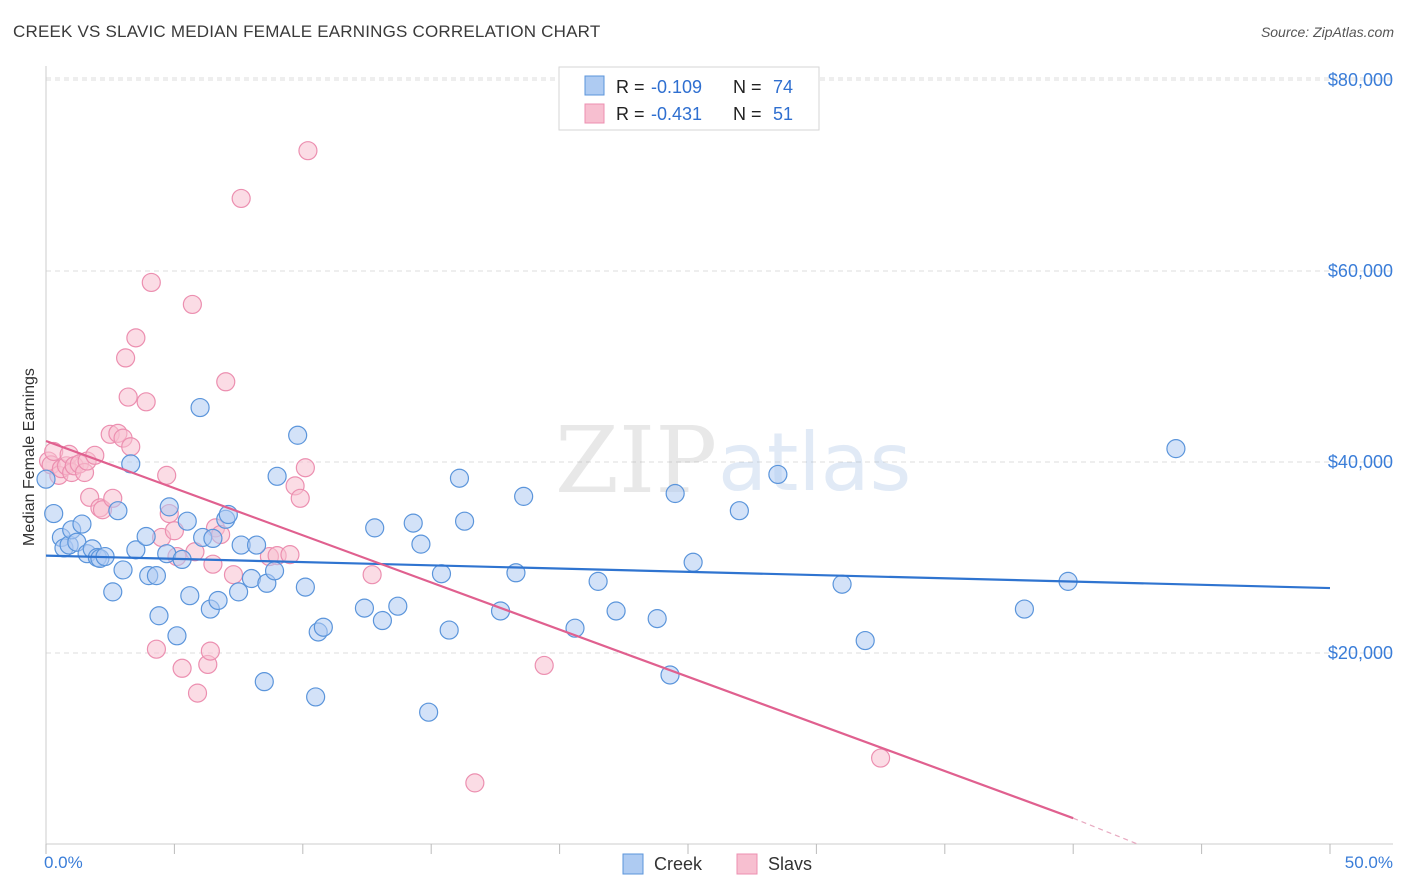 Image resolution: width=1406 pixels, height=892 pixels. Describe the element at coordinates (1369, 862) in the screenshot. I see `x-tick-label-max: 50.0%` at that location.